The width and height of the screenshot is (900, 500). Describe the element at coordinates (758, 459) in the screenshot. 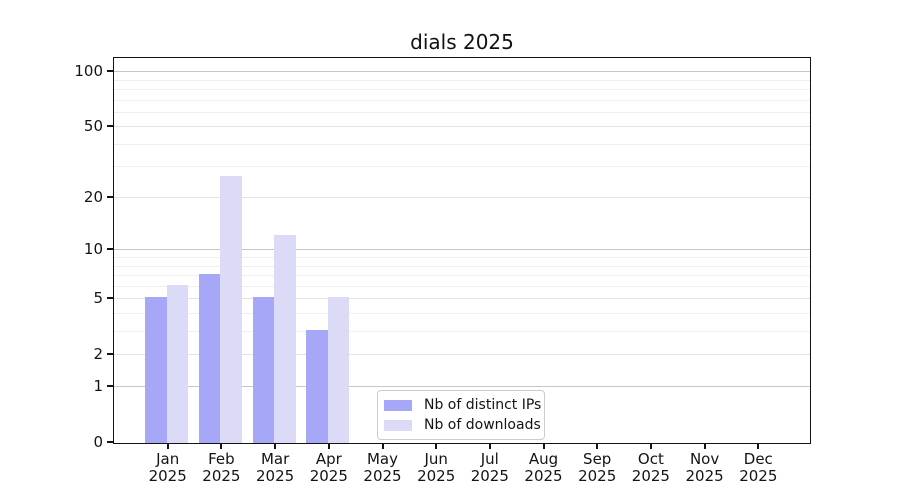

I see `x-tick-month: Dec` at that location.